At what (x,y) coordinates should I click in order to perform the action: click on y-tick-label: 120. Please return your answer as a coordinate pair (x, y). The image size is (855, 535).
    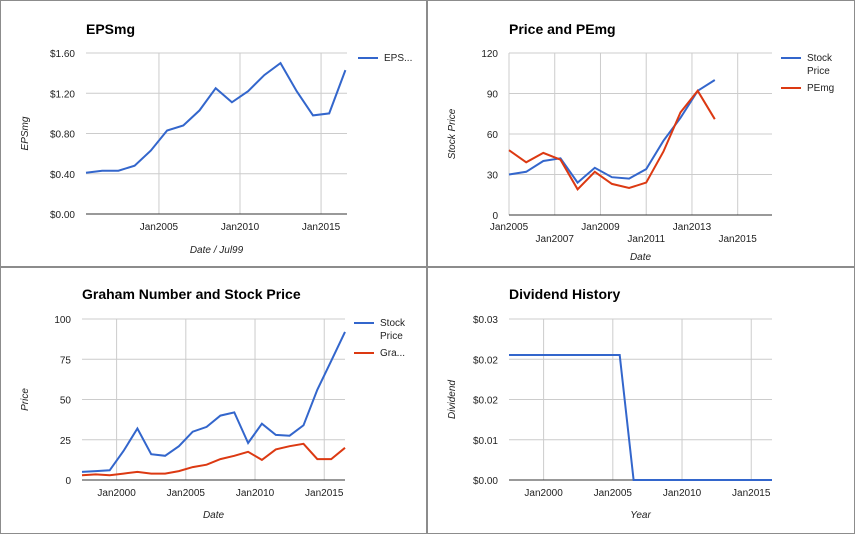
    Looking at the image, I should click on (489, 54).